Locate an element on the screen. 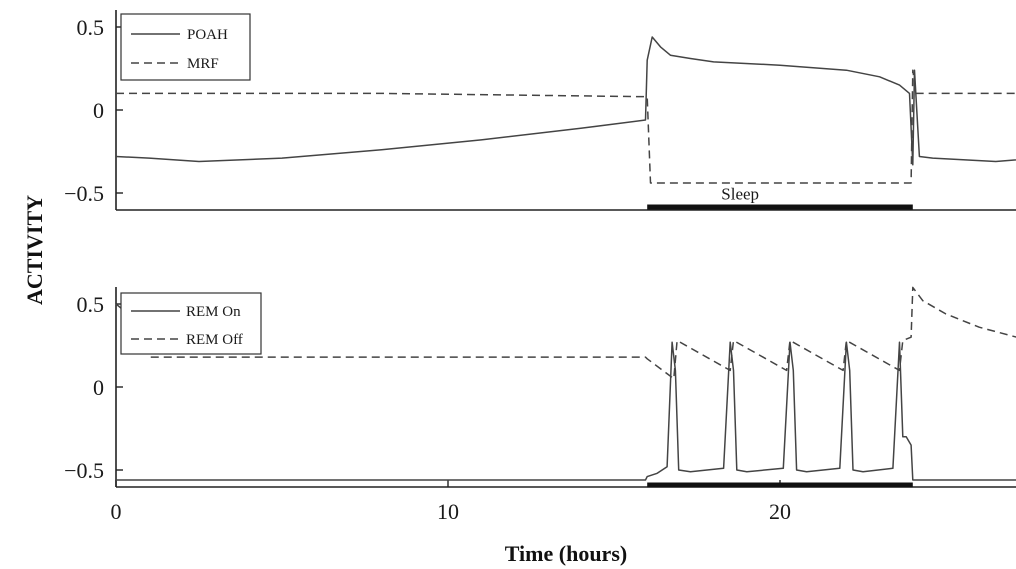 The height and width of the screenshot is (569, 1016). bottom-legend: REM On REM Off is located at coordinates (191, 323).